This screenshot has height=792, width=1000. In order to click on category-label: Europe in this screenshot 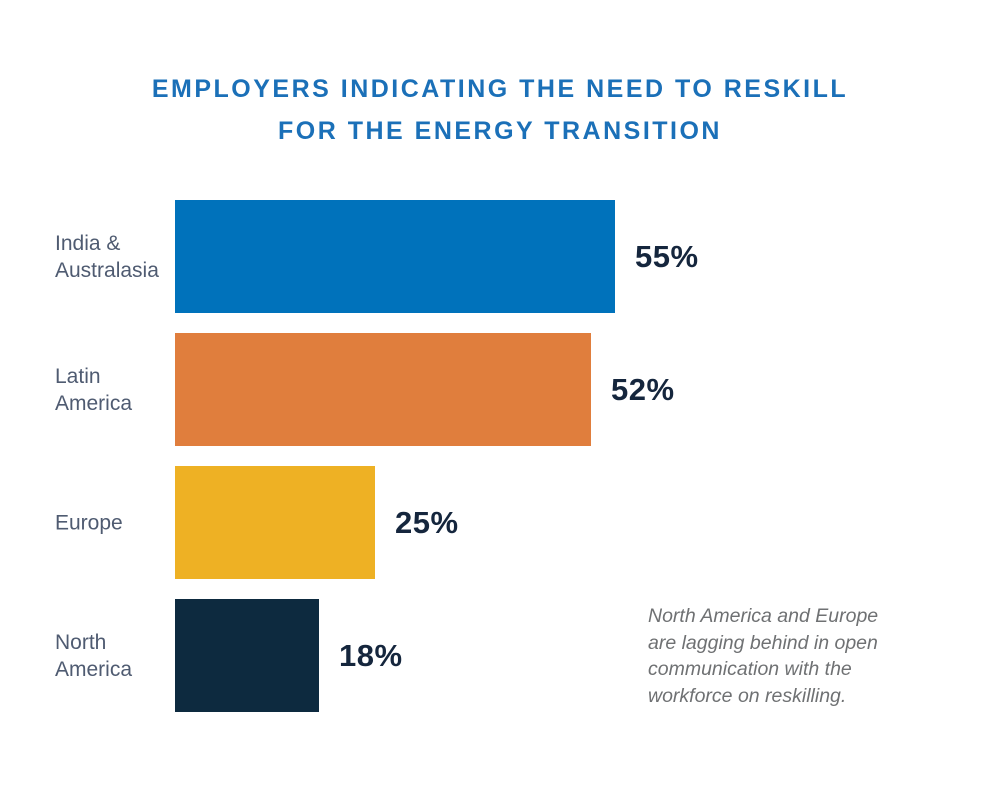, I will do `click(89, 522)`.